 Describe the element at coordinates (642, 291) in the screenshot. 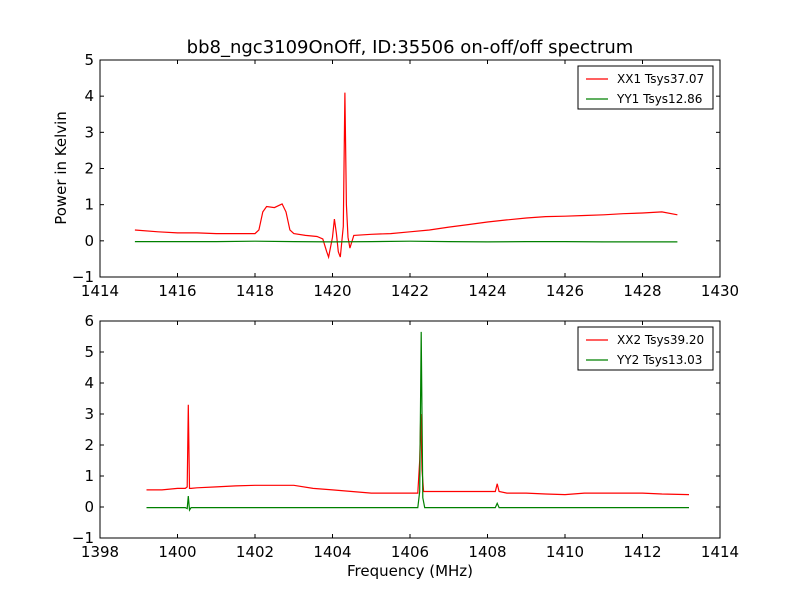

I see `x-tick-label: 1428` at that location.